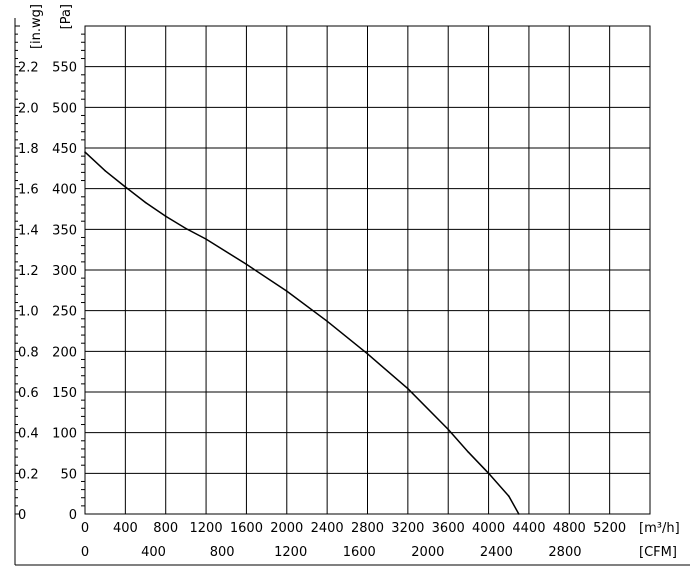  Describe the element at coordinates (28, 68) in the screenshot. I see `y-inwg-tick-label: 2.2` at that location.